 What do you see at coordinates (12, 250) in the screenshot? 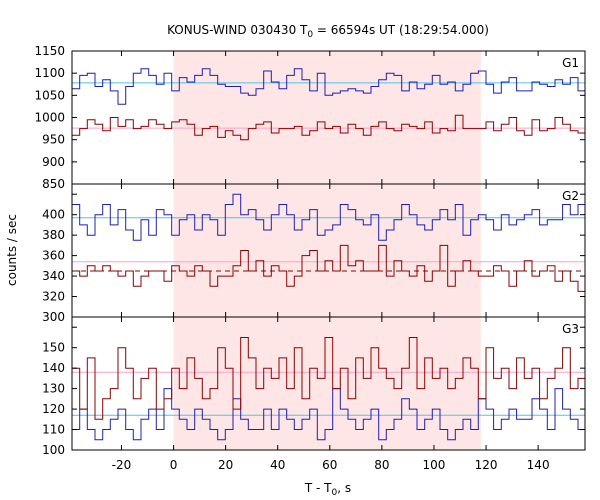
I see `y-axis-label: counts / sec` at bounding box center [12, 250].